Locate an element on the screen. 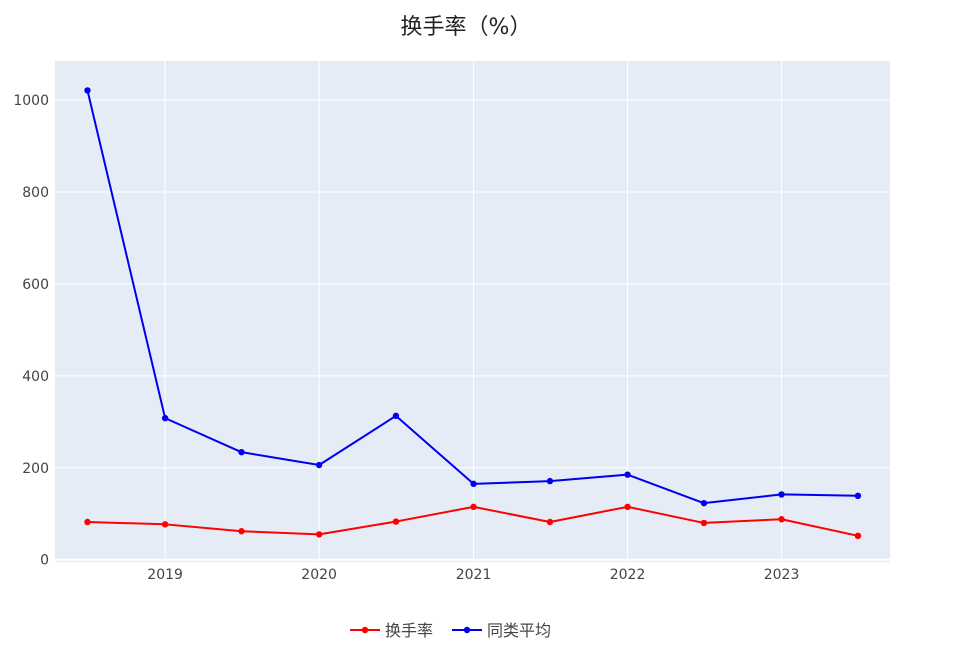  legend: 换手率 同类平均 is located at coordinates (450, 630).